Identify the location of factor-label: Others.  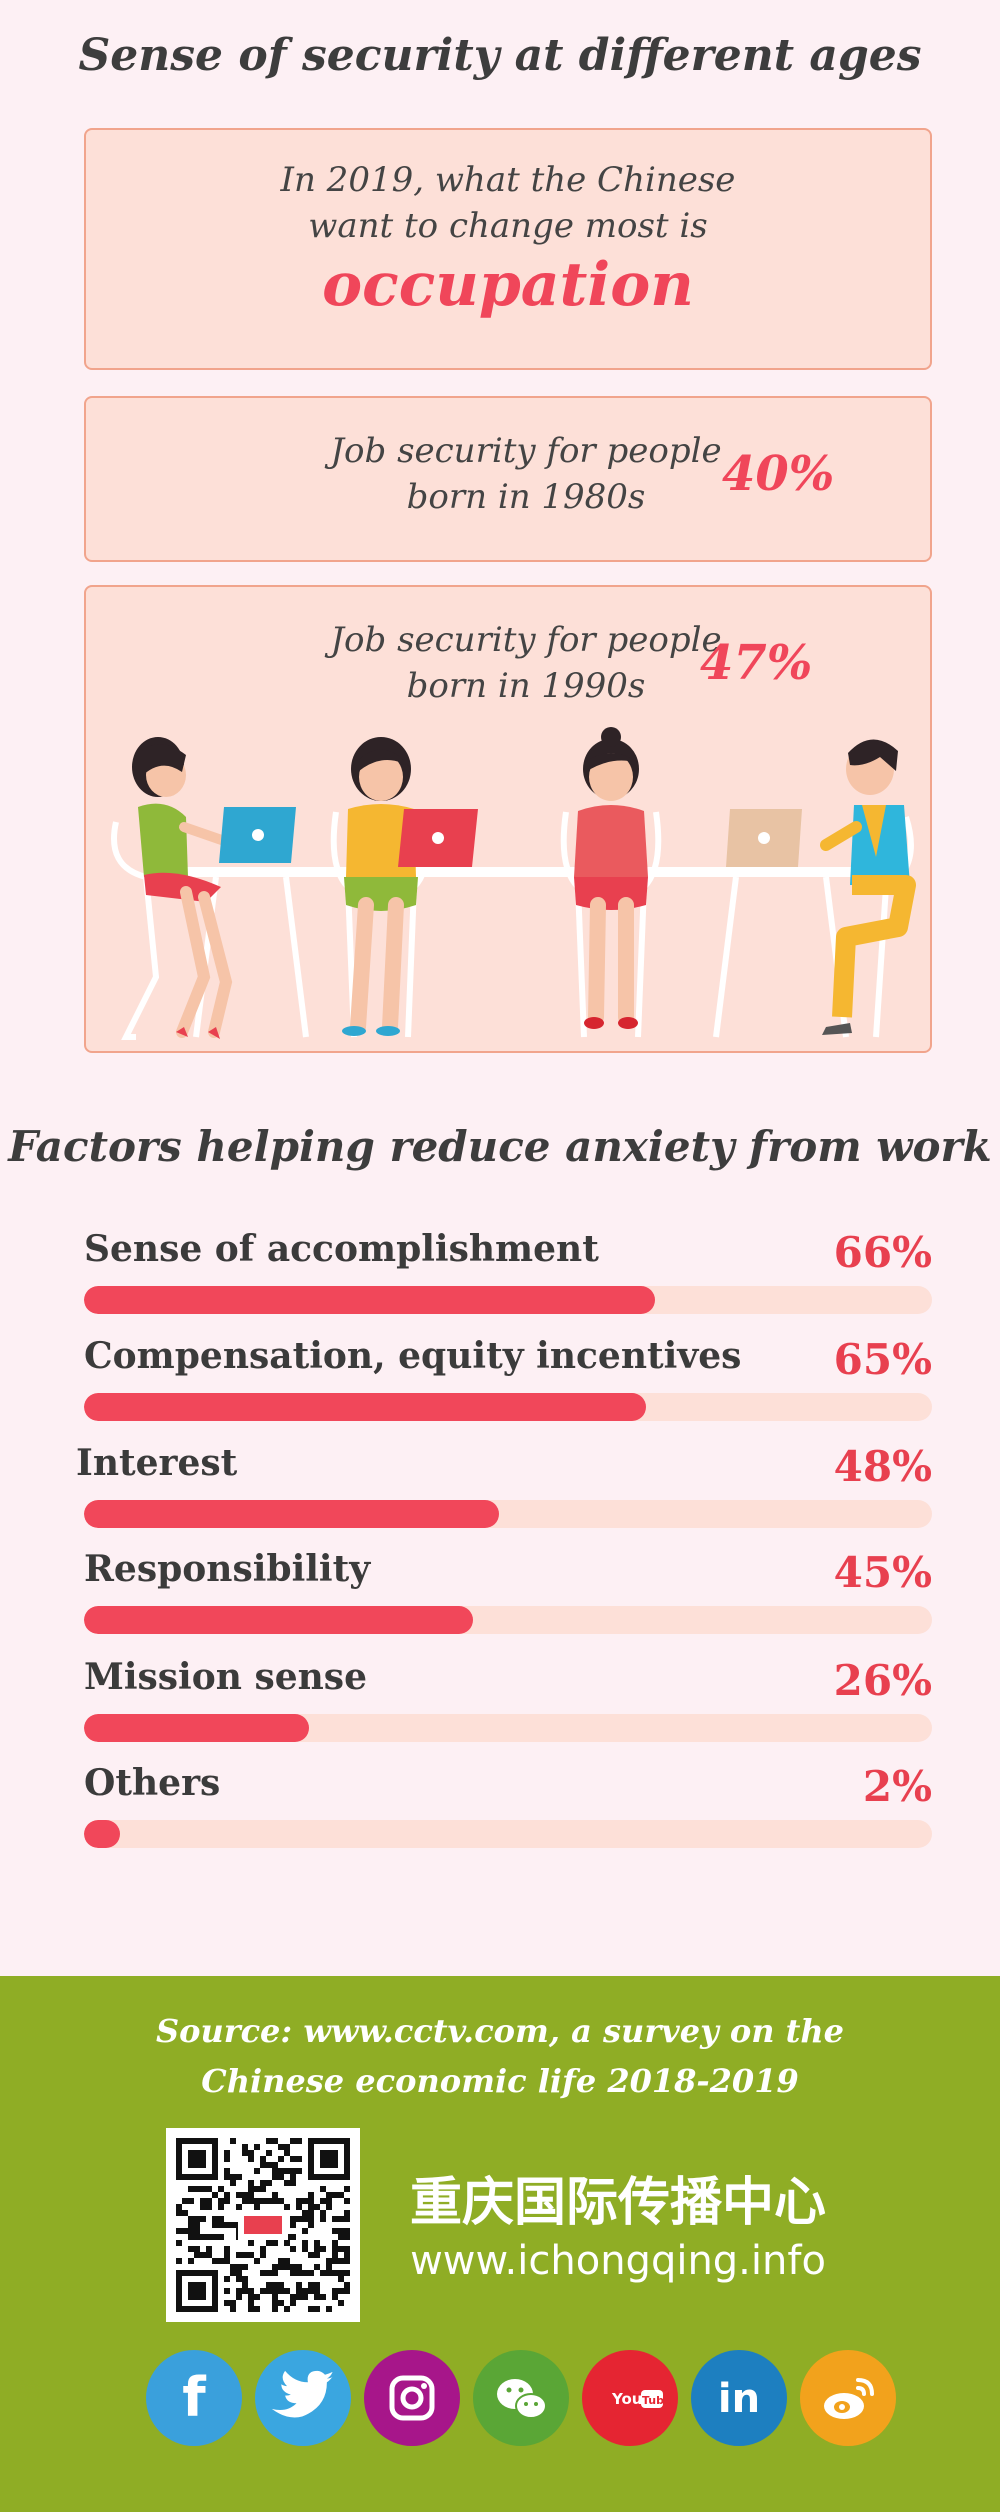
(152, 1783).